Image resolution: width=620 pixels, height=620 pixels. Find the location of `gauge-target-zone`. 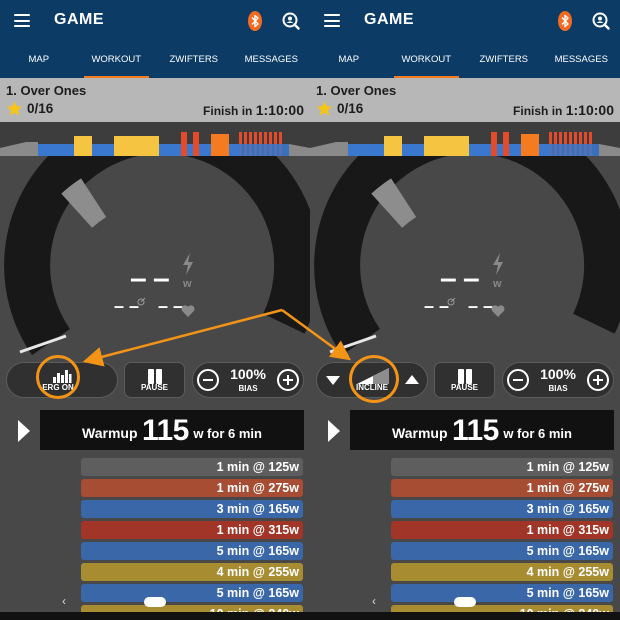

gauge-target-zone is located at coordinates (84, 203).